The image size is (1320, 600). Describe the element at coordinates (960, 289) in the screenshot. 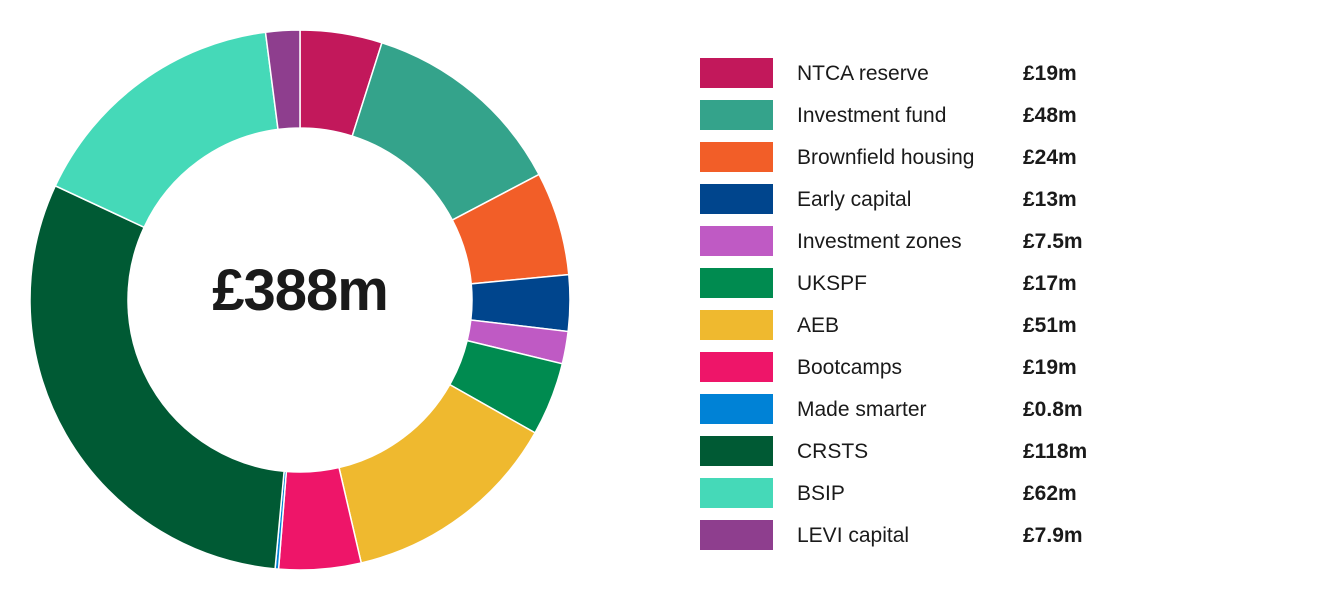

I see `legend-item: UKSPF £17m` at that location.